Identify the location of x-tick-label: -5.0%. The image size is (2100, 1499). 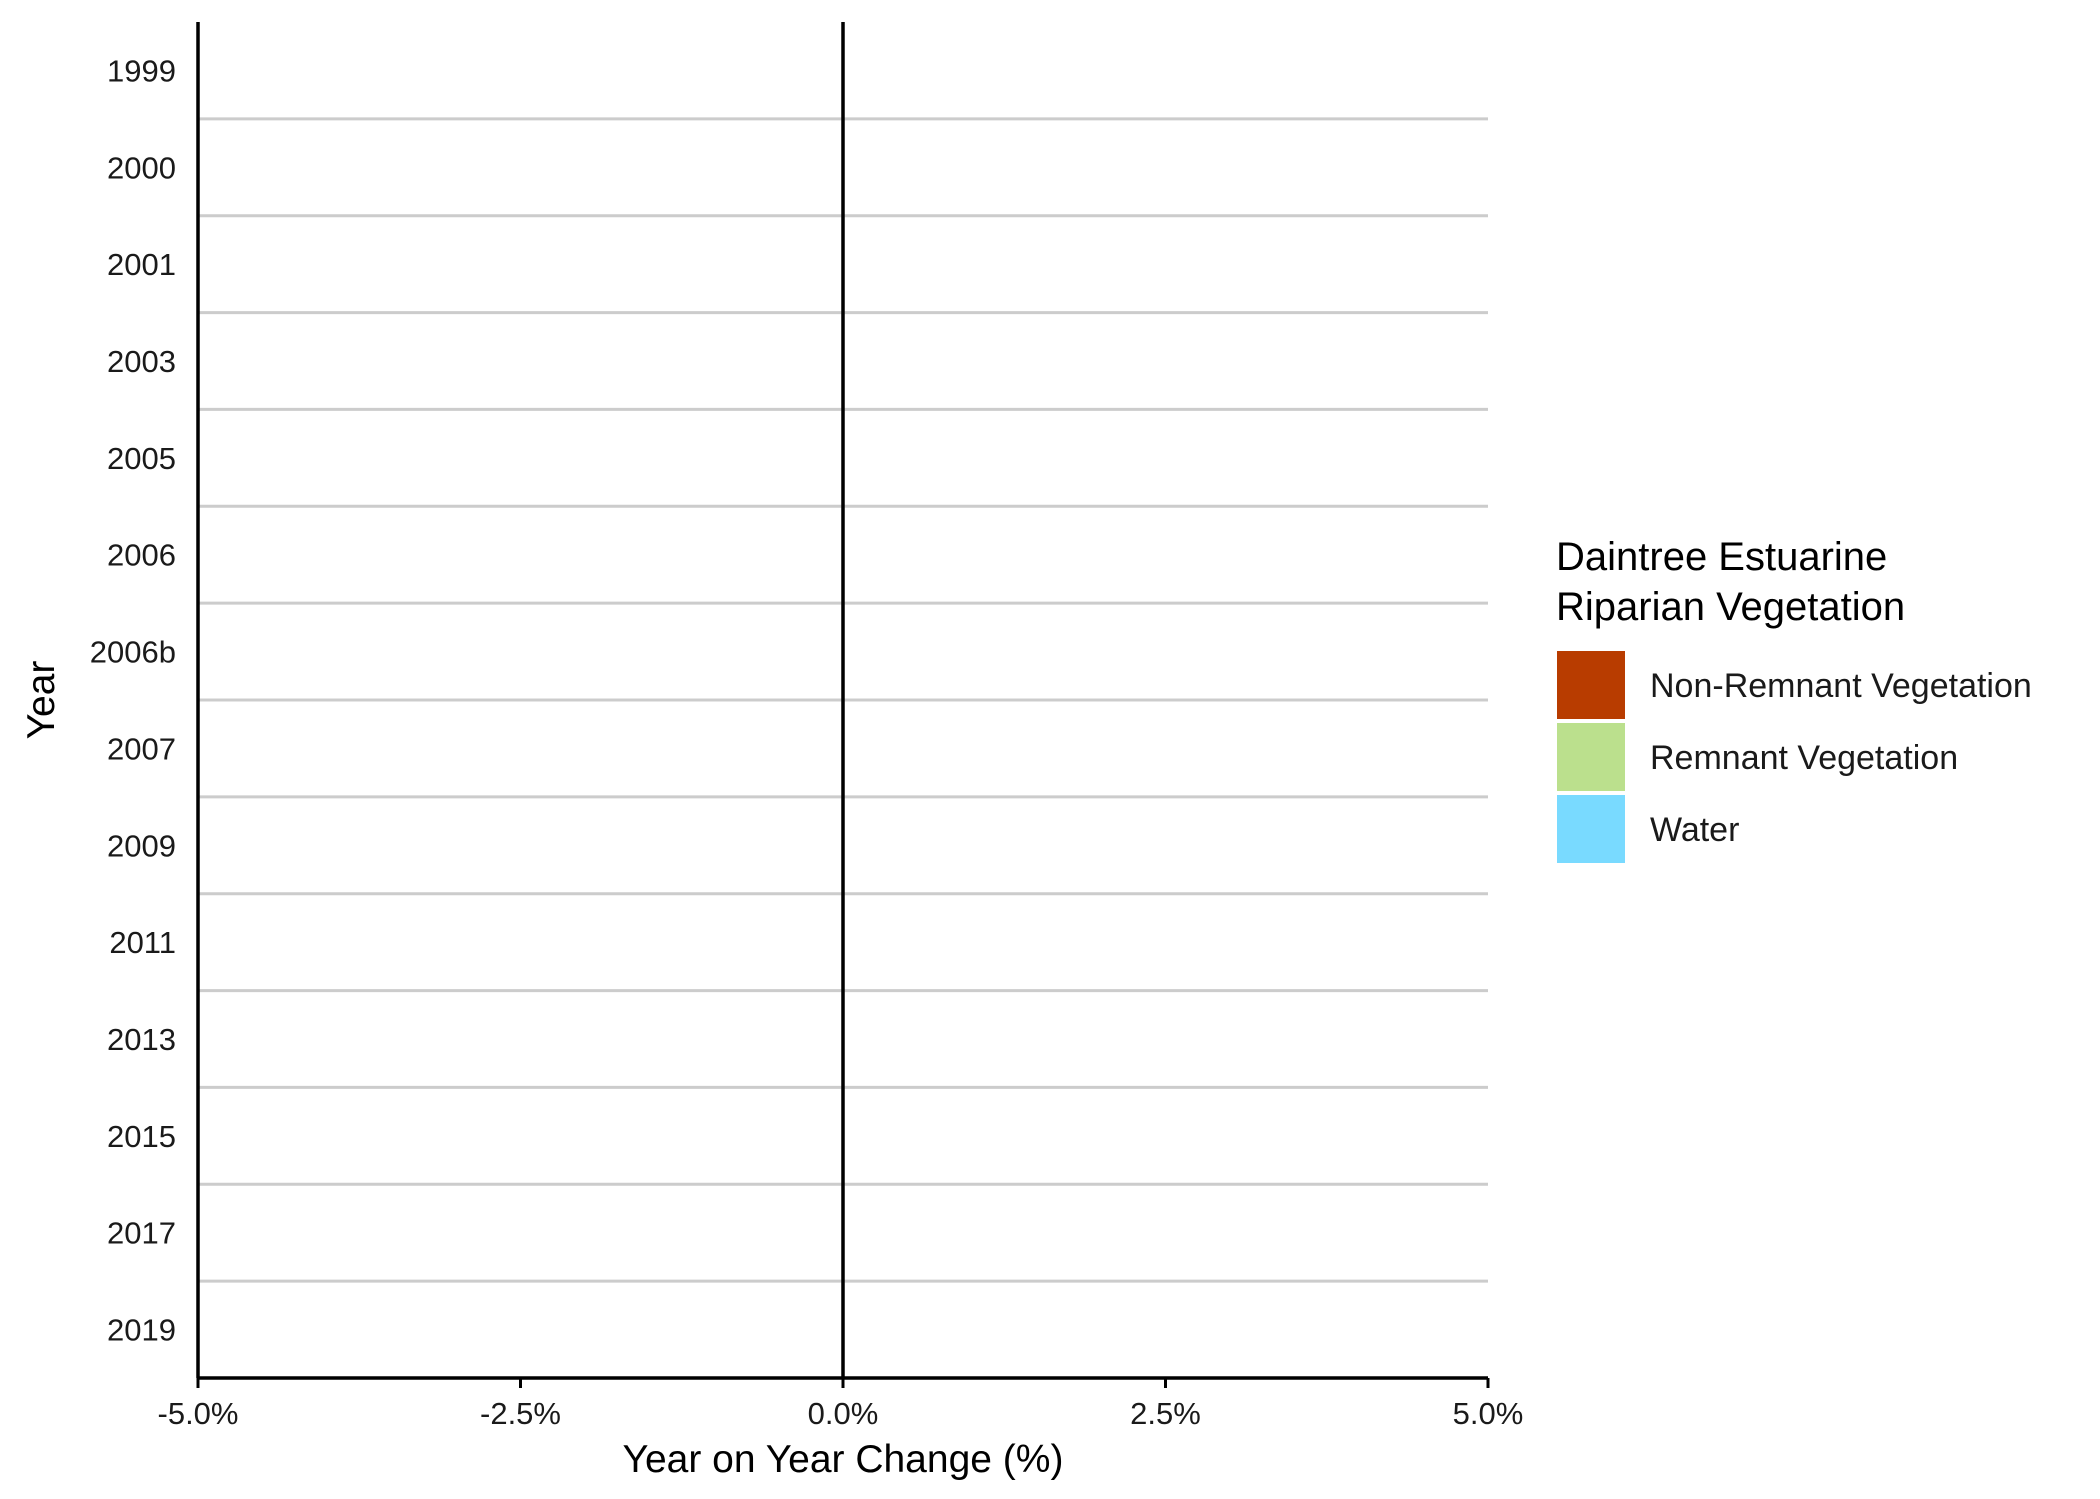
(198, 1413).